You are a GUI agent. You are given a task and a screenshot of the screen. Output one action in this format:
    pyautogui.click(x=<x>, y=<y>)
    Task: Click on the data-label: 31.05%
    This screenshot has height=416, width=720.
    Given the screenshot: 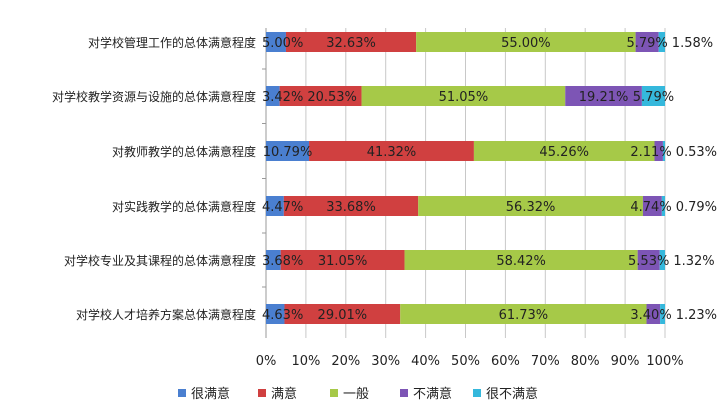 What is the action you would take?
    pyautogui.click(x=343, y=261)
    